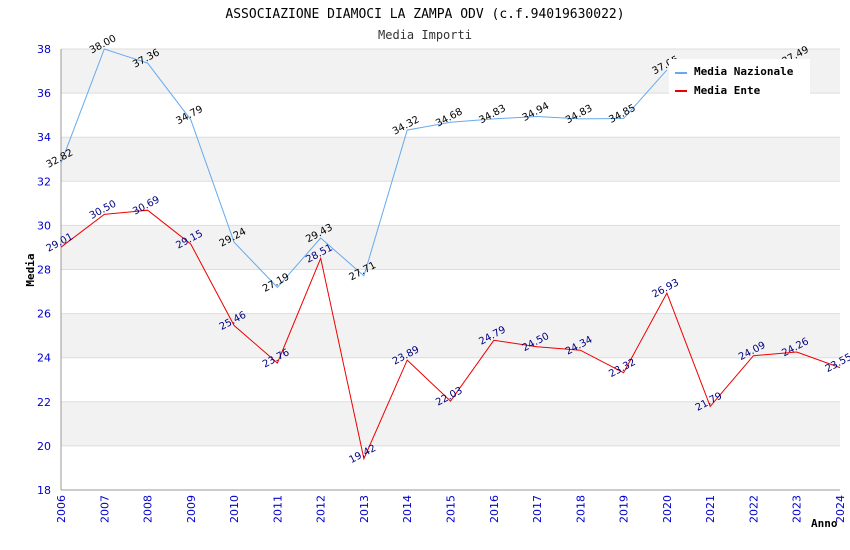 The image size is (850, 550). I want to click on x-tick-label: 2010, so click(234, 509).